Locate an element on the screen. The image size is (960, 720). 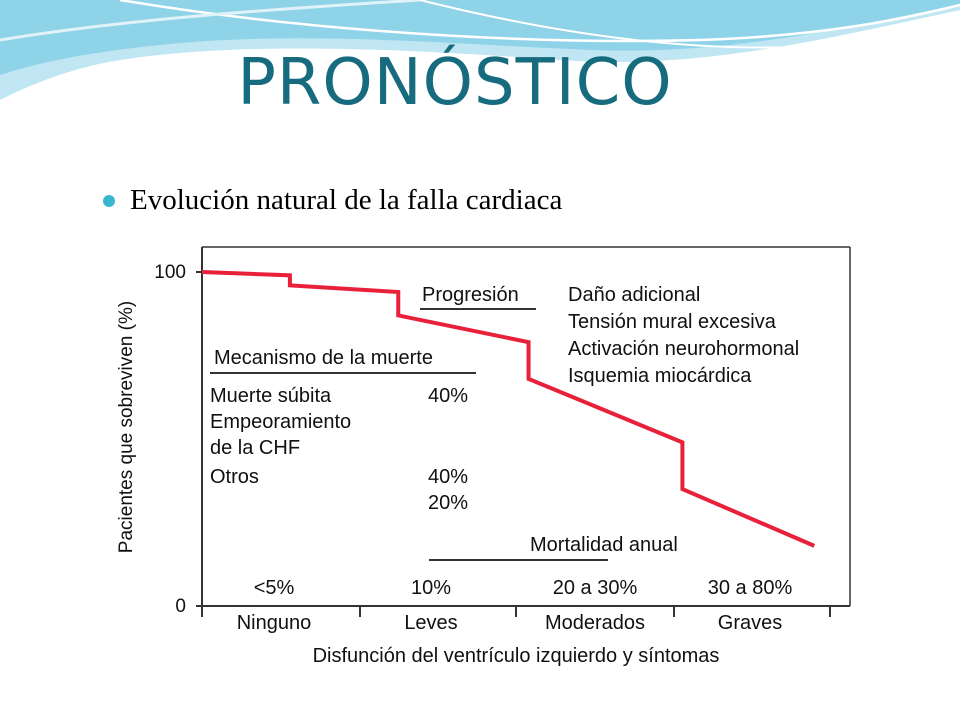
bullet-dot-icon is located at coordinates (109, 201).